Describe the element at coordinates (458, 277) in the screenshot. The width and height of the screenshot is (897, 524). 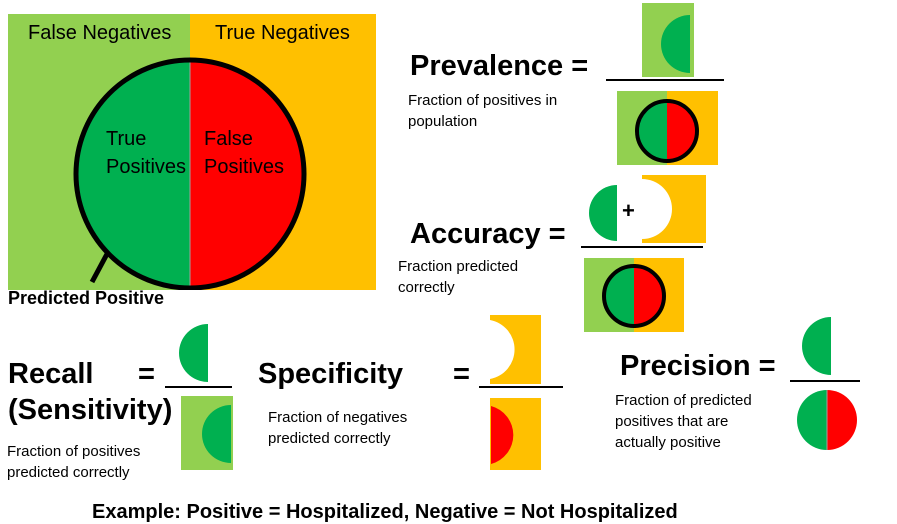
I see `accuracy-description: Fraction predicted correctly` at that location.